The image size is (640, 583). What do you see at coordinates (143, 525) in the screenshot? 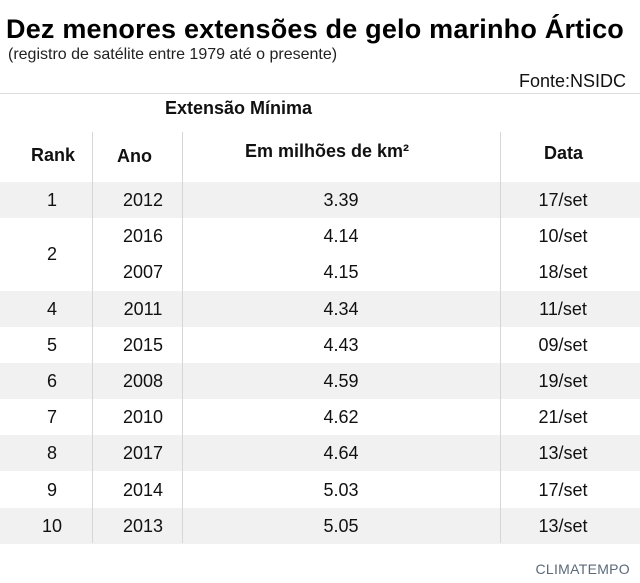
I see `year-cell: 2013` at bounding box center [143, 525].